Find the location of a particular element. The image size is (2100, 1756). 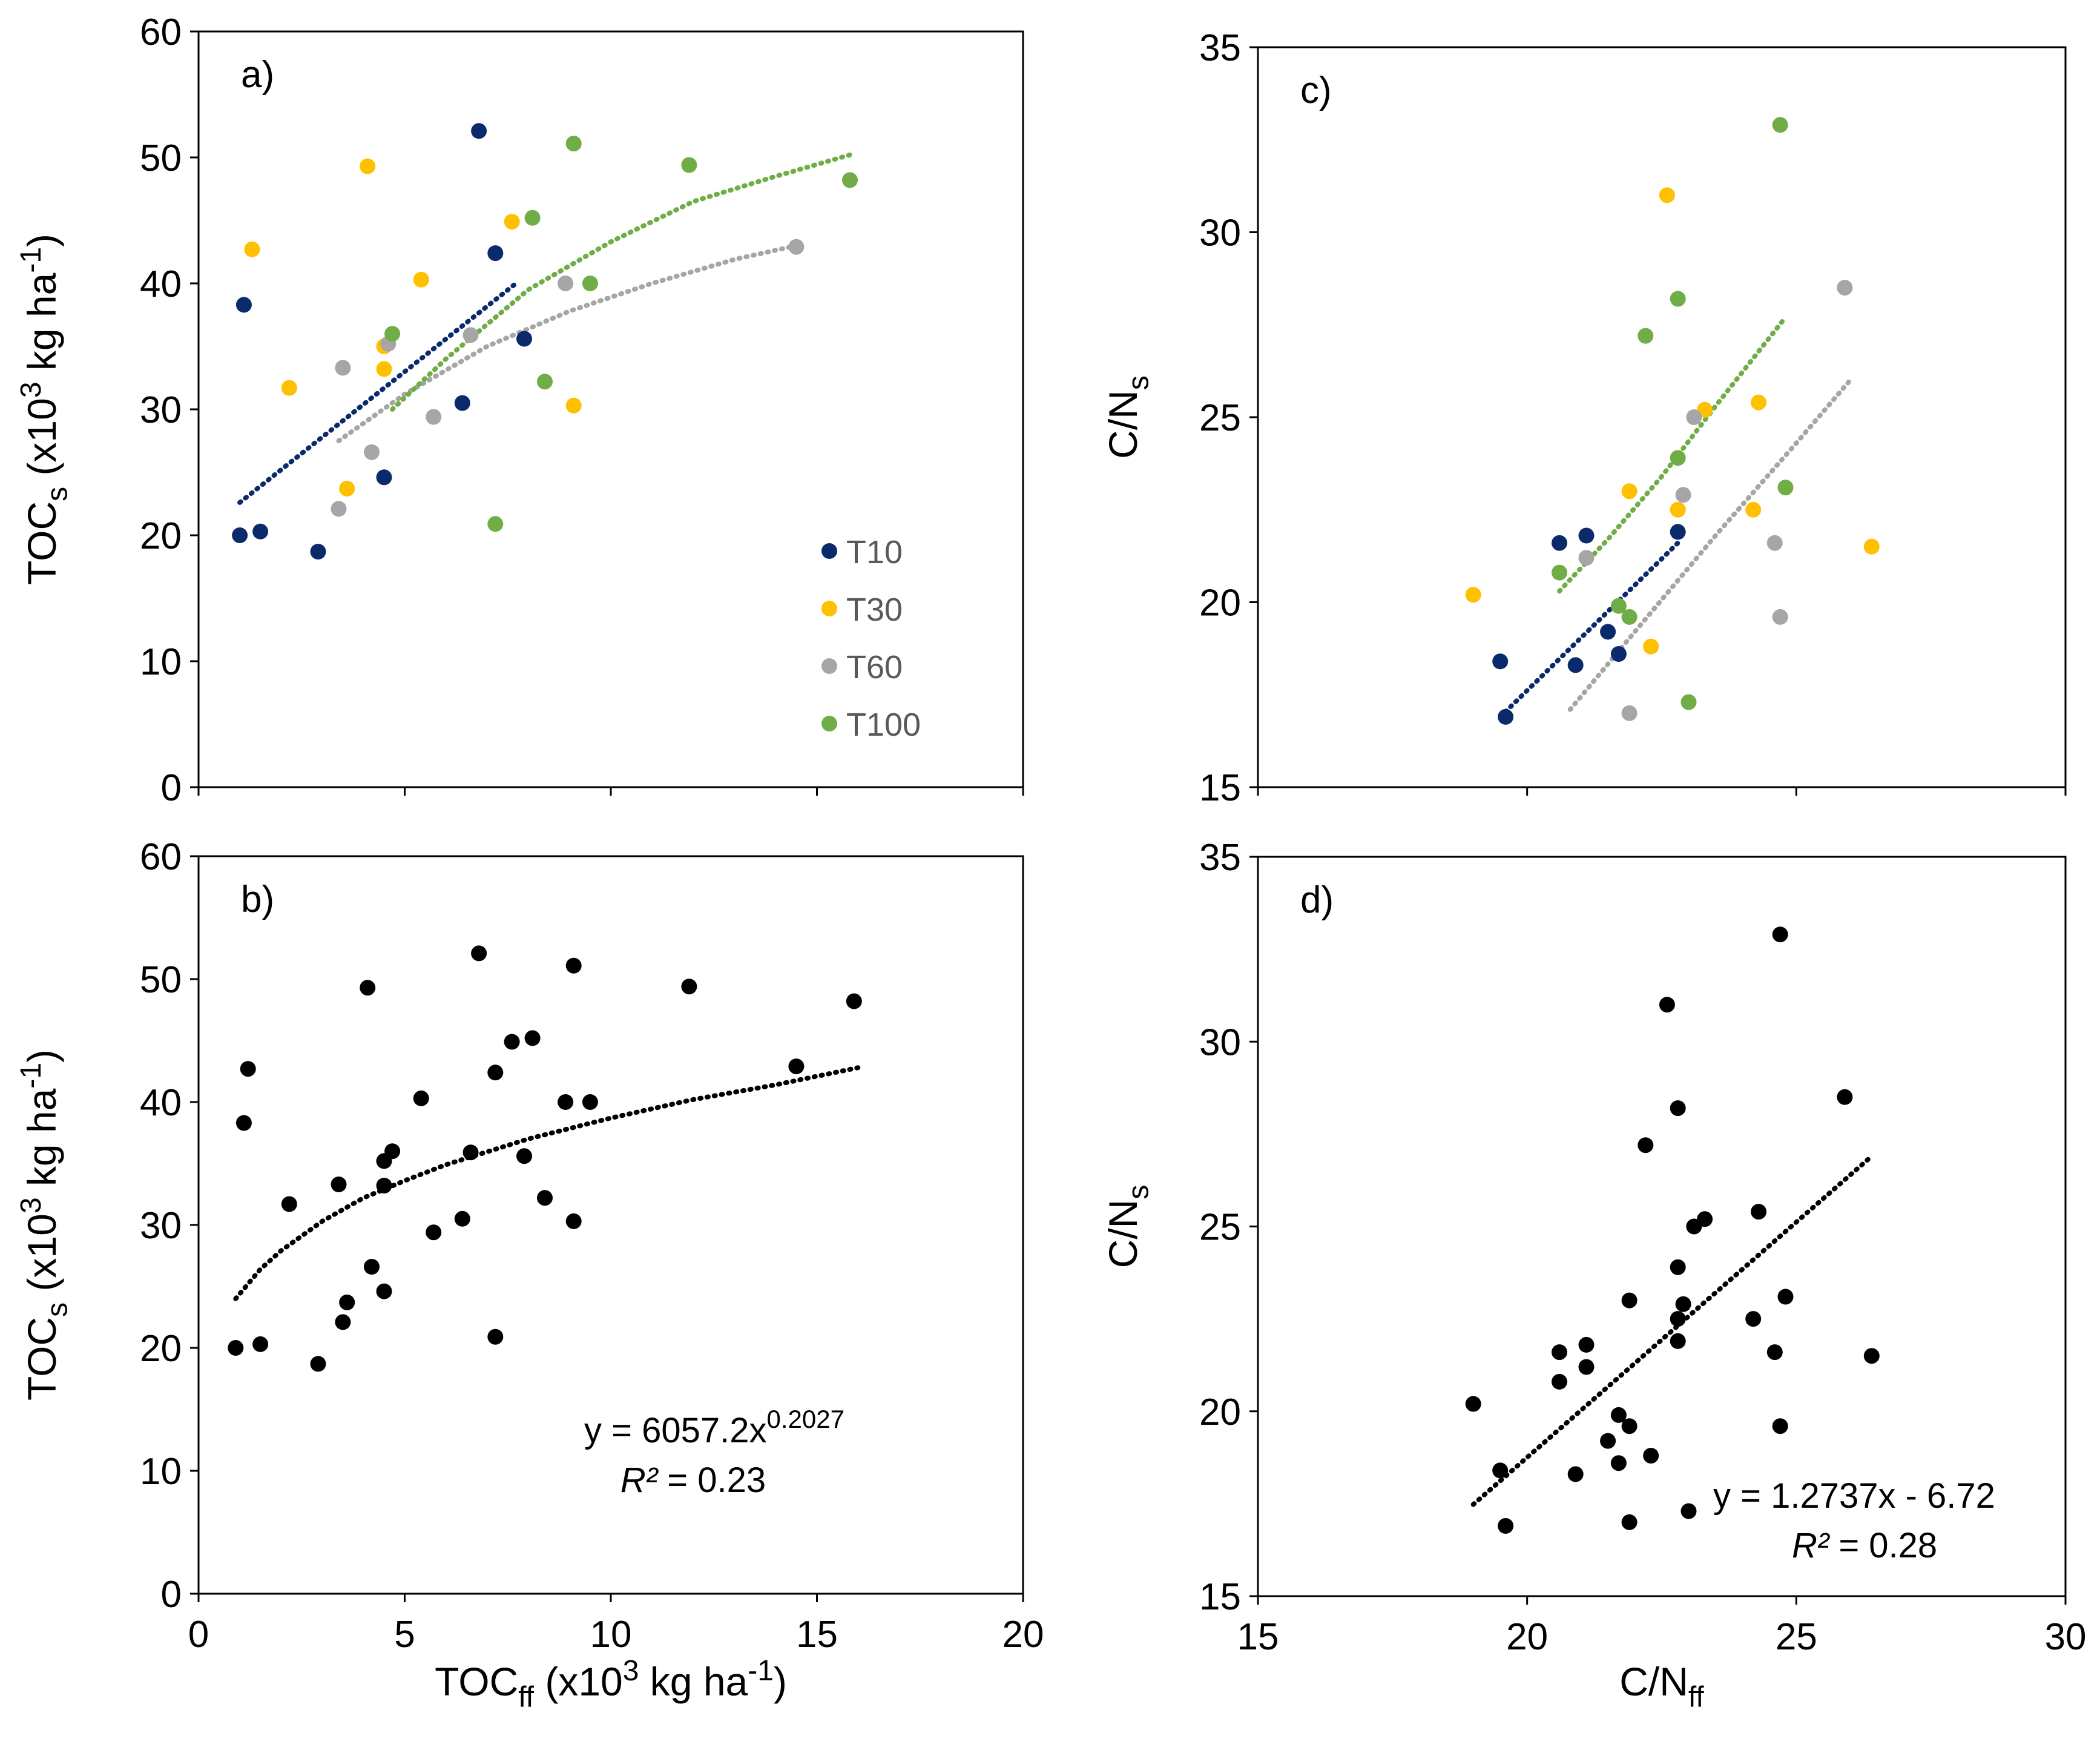

panel-label: b) is located at coordinates (257, 899).